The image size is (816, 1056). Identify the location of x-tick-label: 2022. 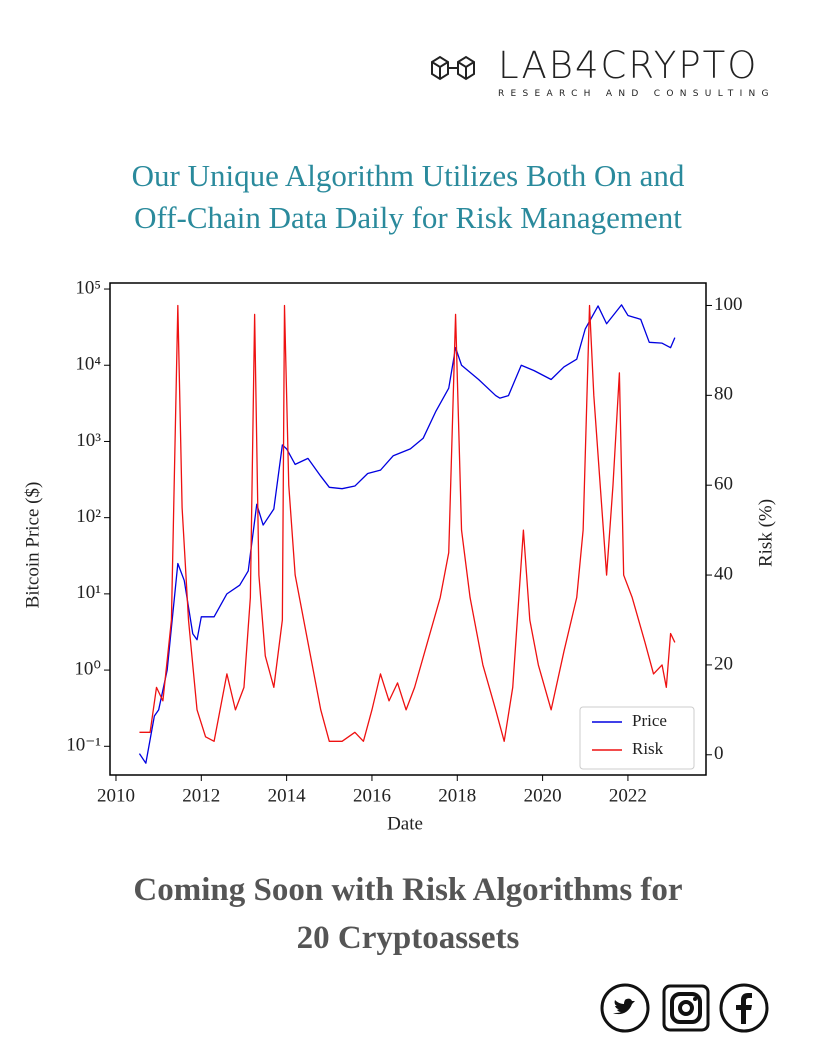
(628, 795).